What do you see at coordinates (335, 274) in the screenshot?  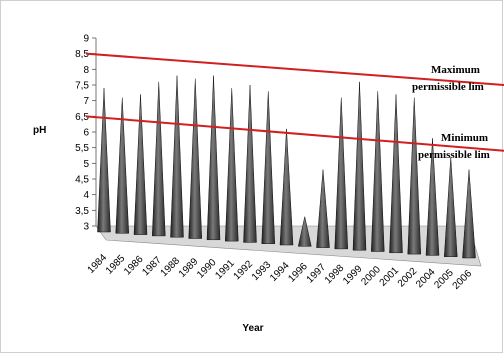 I see `x-tick-label: 1998` at bounding box center [335, 274].